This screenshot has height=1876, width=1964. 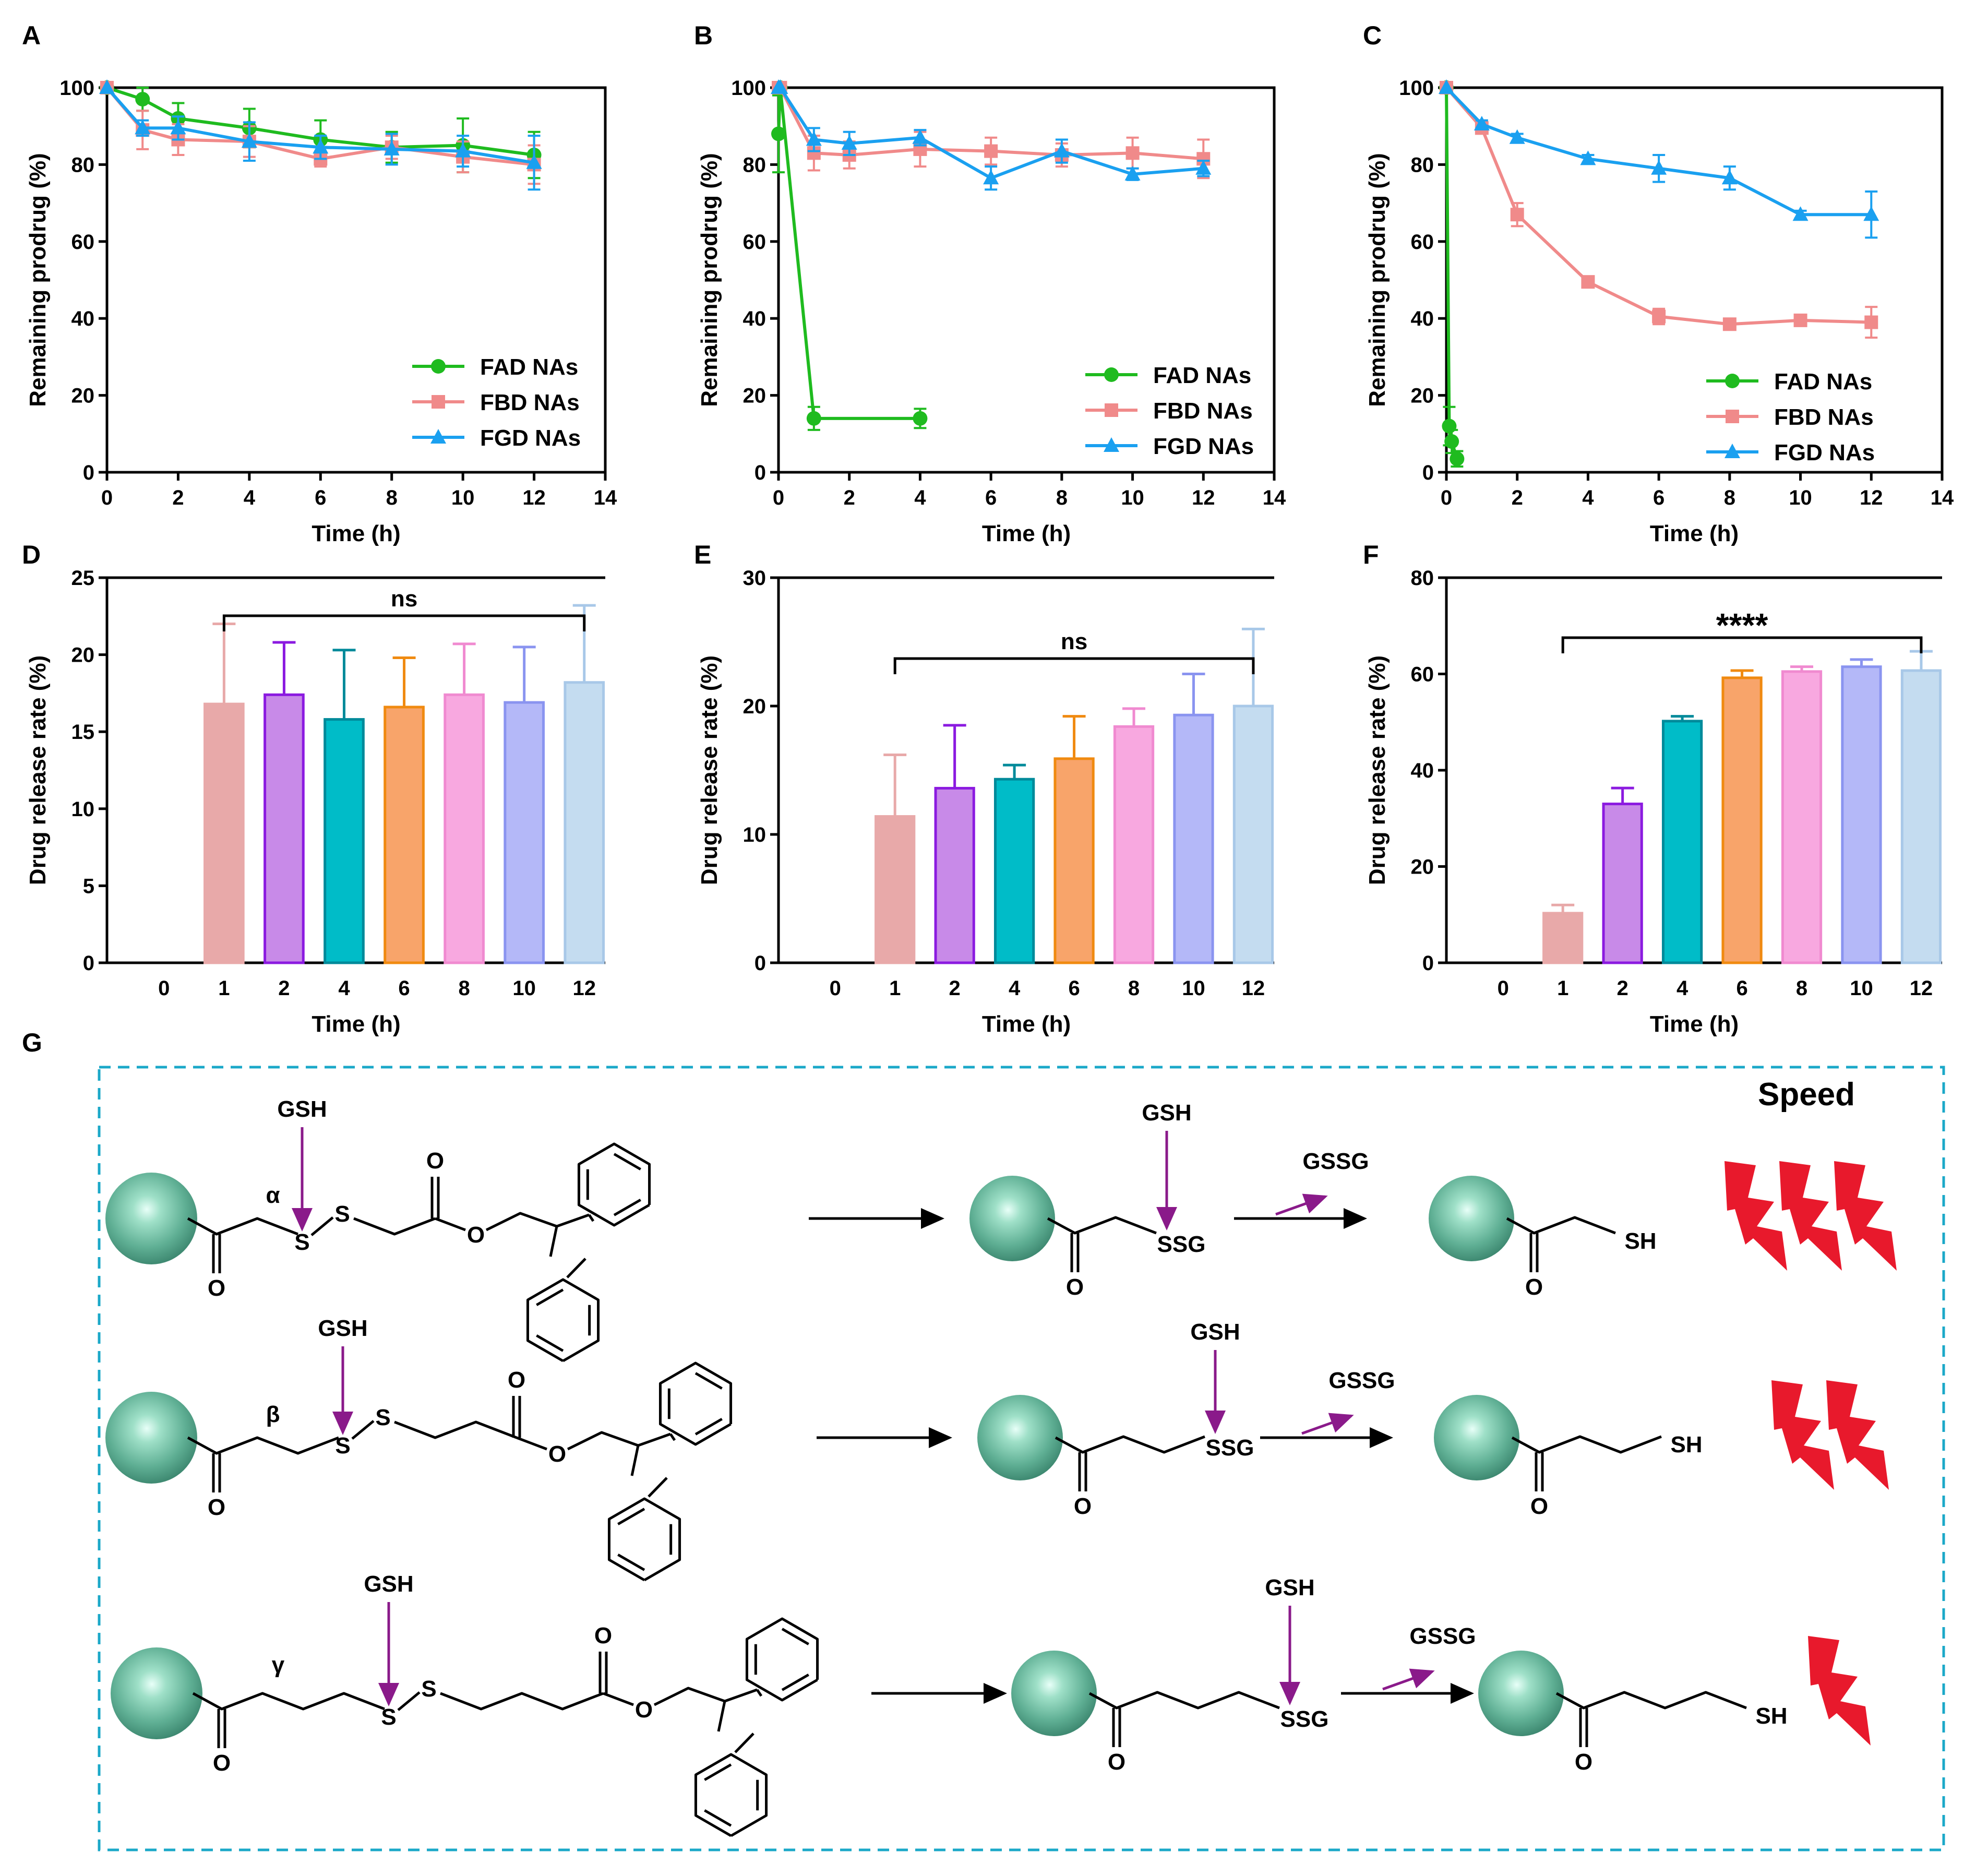 What do you see at coordinates (1371, 554) in the screenshot?
I see `panel-label-F: F` at bounding box center [1371, 554].